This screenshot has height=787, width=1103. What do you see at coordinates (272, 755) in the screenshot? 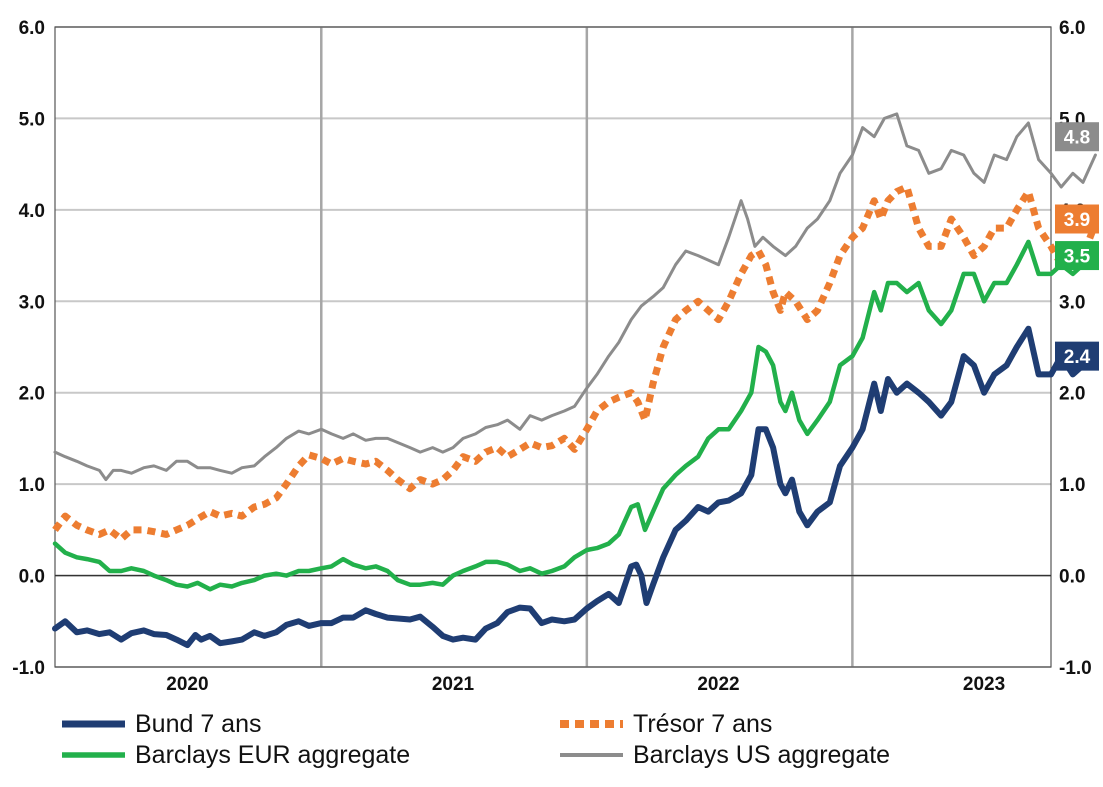
I see `legend-label: Barclays EUR aggregate` at bounding box center [272, 755].